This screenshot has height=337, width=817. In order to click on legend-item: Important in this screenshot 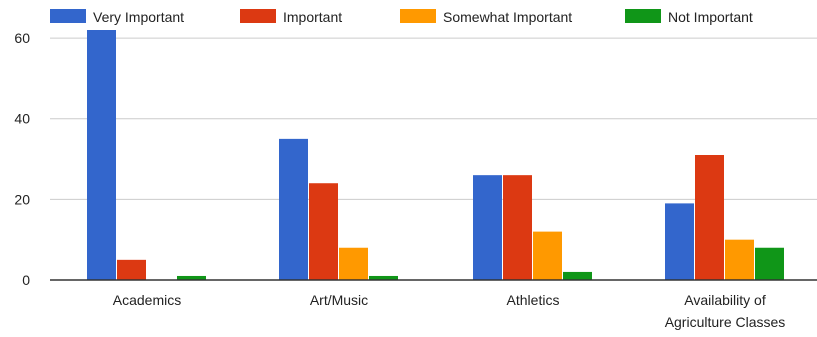, I will do `click(291, 17)`.